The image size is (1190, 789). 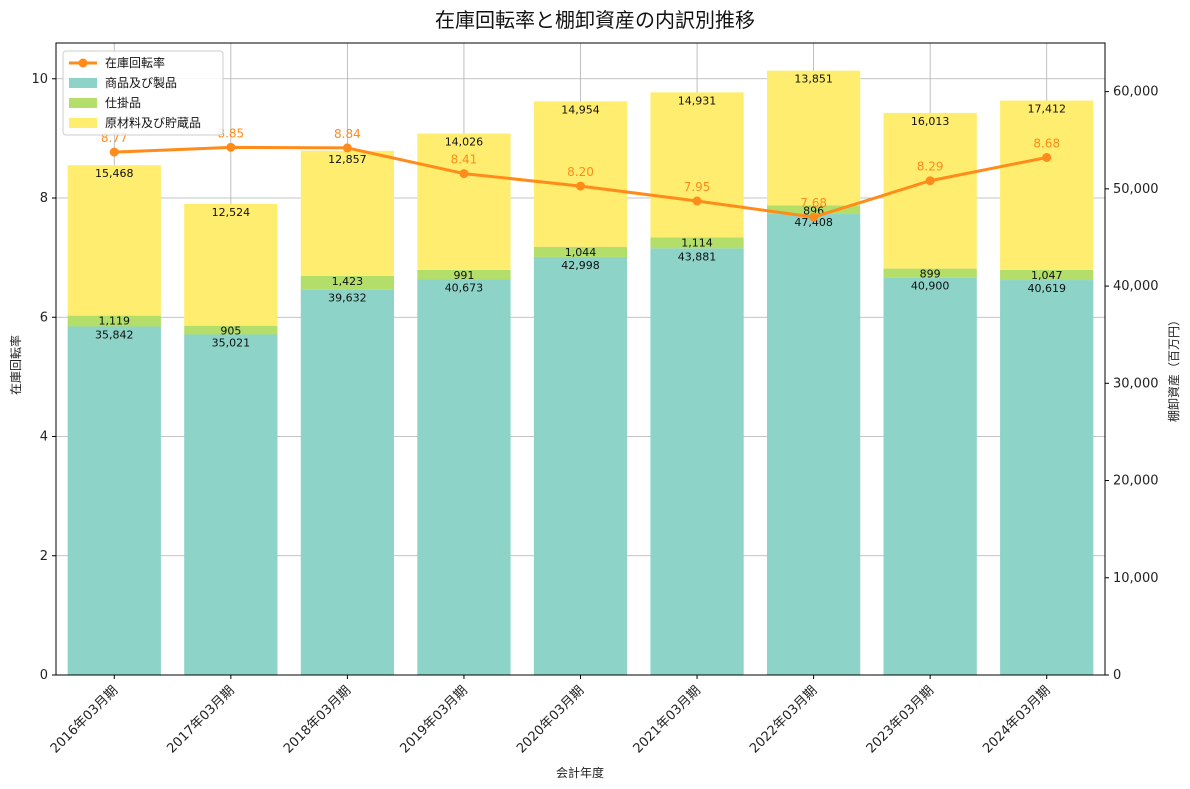 I want to click on legend-label: 在庫回転率, so click(x=135, y=62).